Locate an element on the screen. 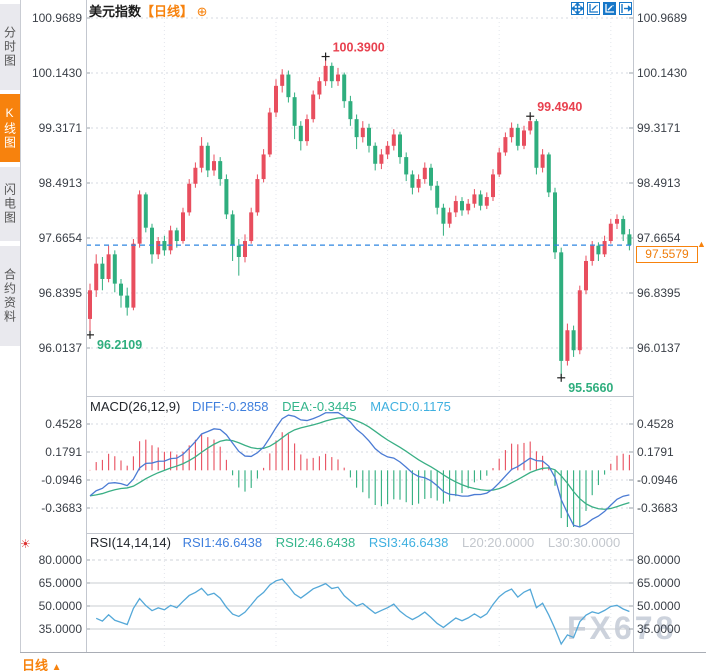  price-axis-label-right: 96.0137 is located at coordinates (659, 348).